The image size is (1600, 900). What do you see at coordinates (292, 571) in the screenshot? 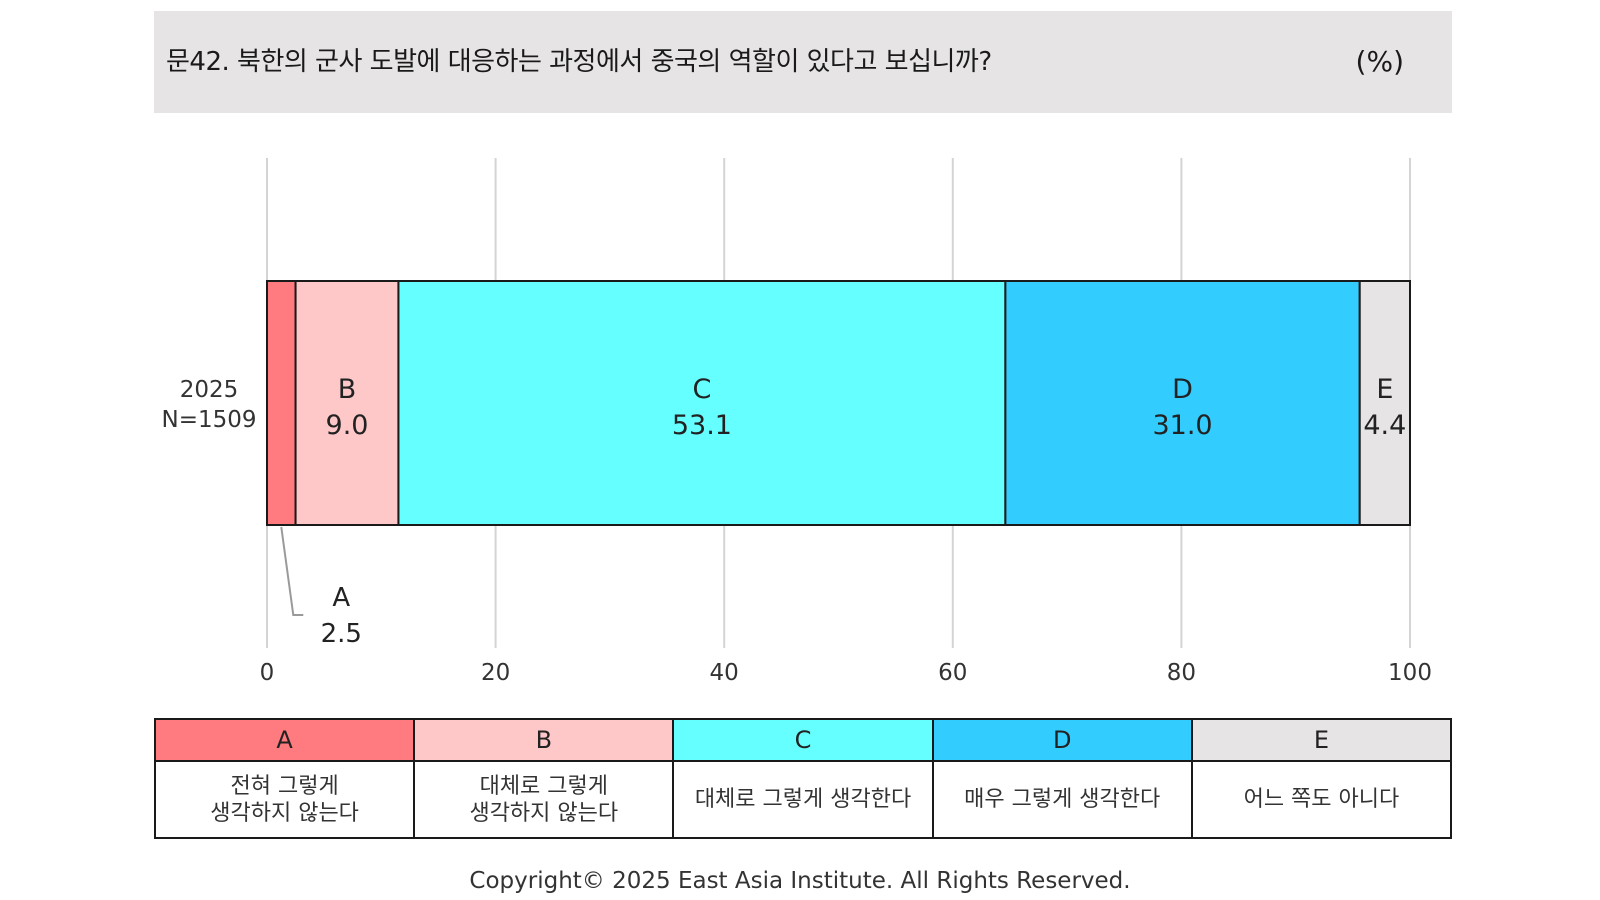
I see `callout-line` at bounding box center [292, 571].